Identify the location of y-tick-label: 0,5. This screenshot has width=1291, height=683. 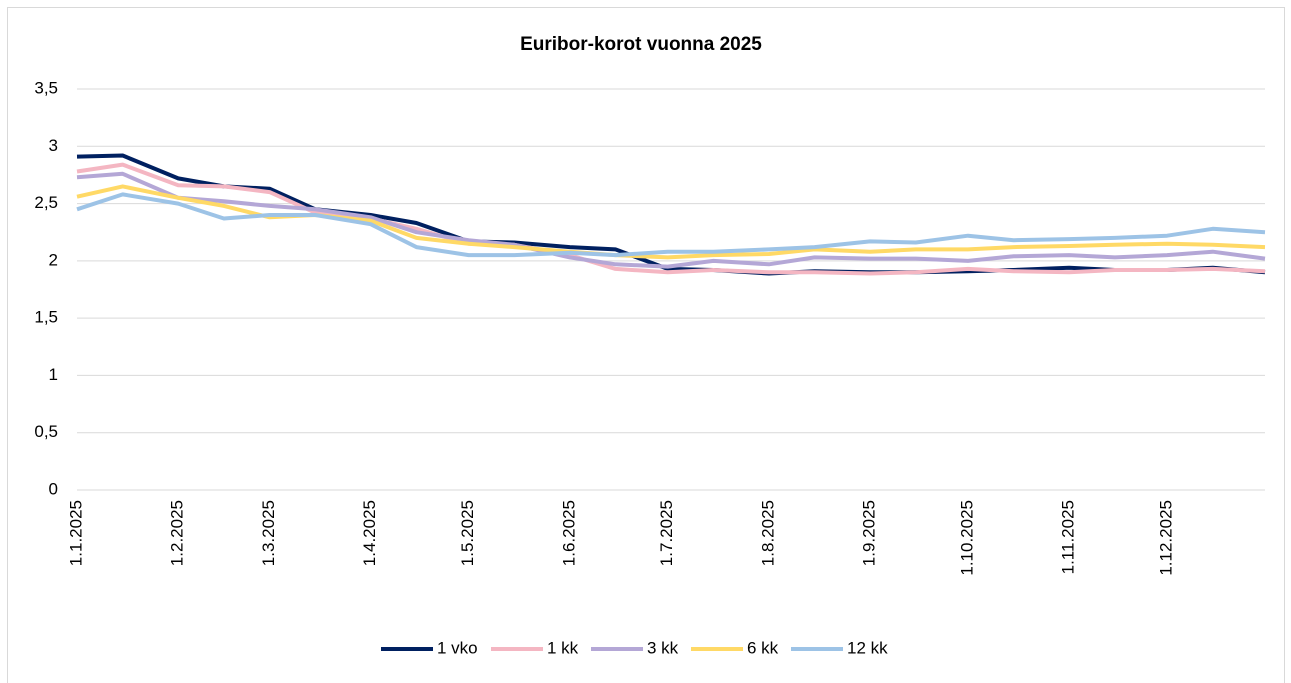
(46, 431).